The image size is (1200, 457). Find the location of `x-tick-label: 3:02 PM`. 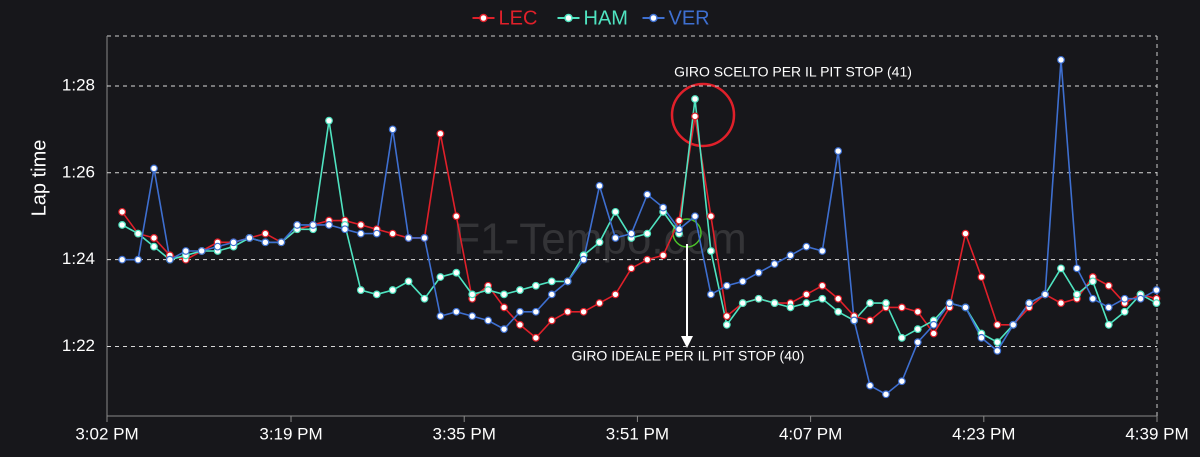

x-tick-label: 3:02 PM is located at coordinates (106, 433).